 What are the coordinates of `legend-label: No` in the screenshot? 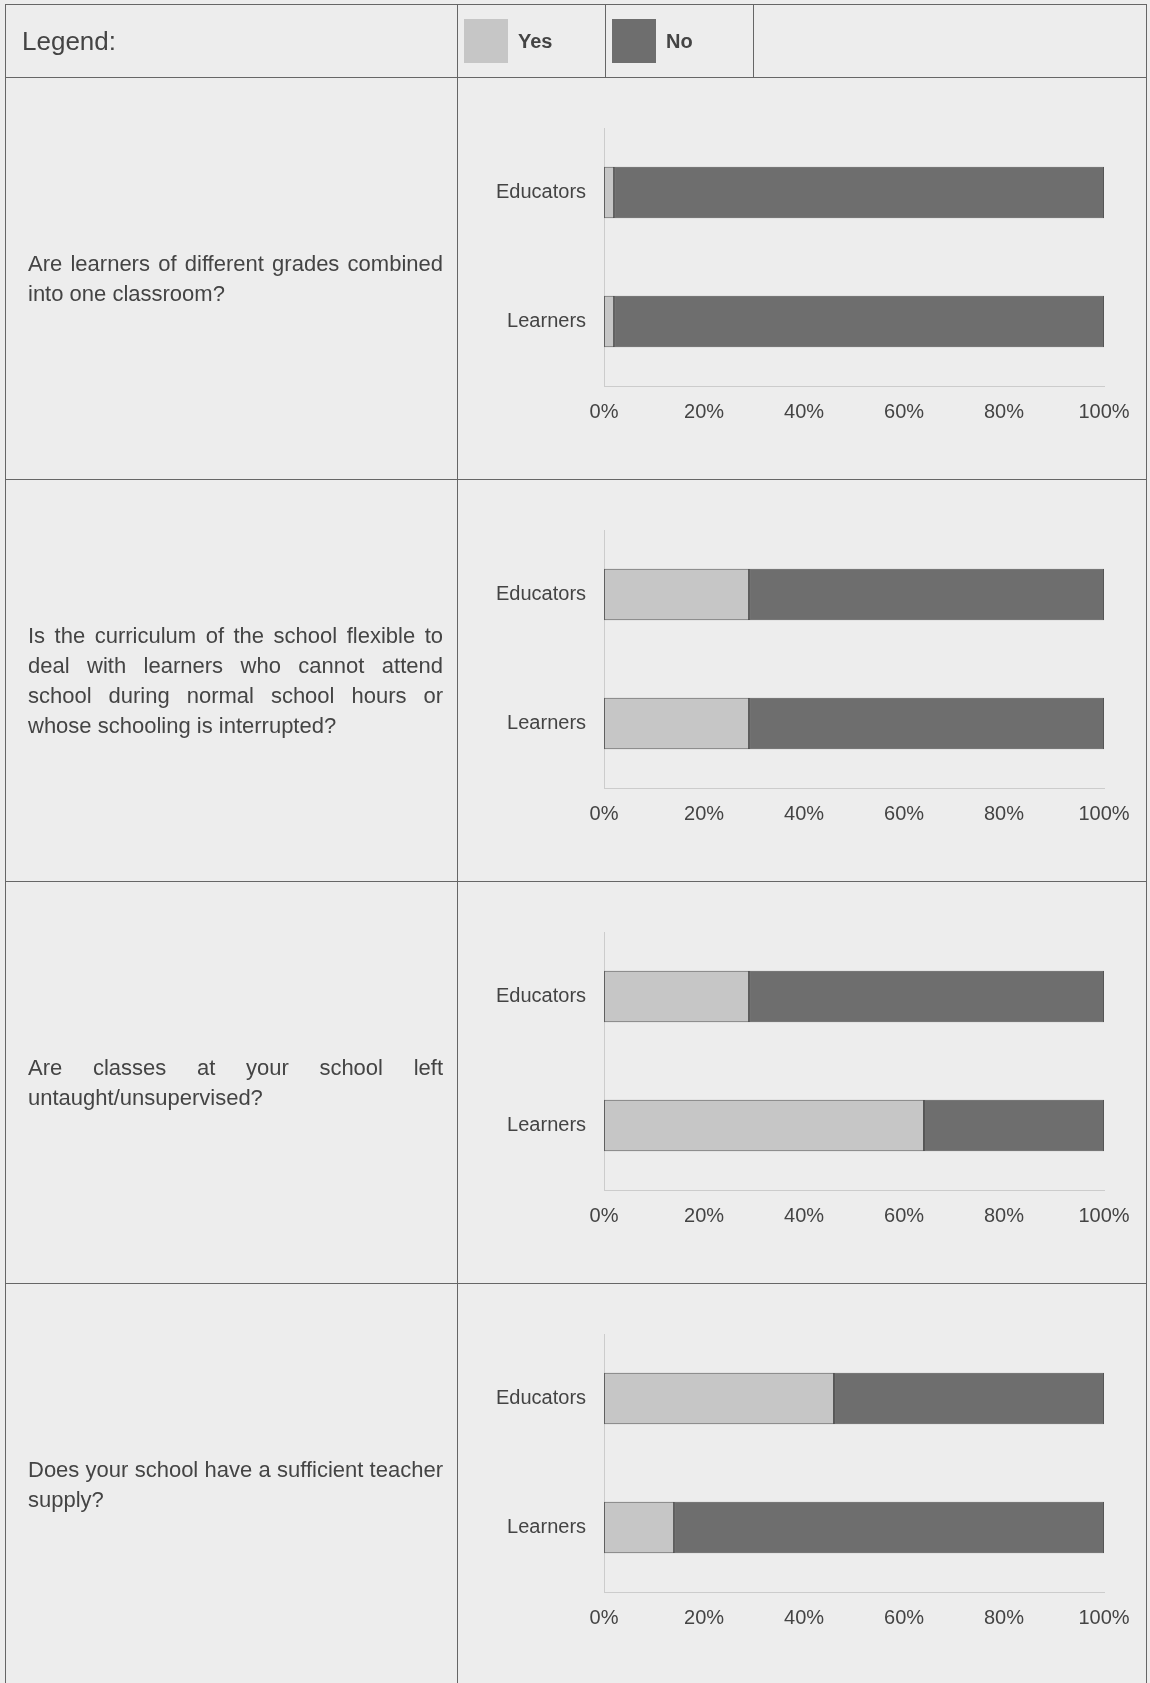 It's located at (708, 41).